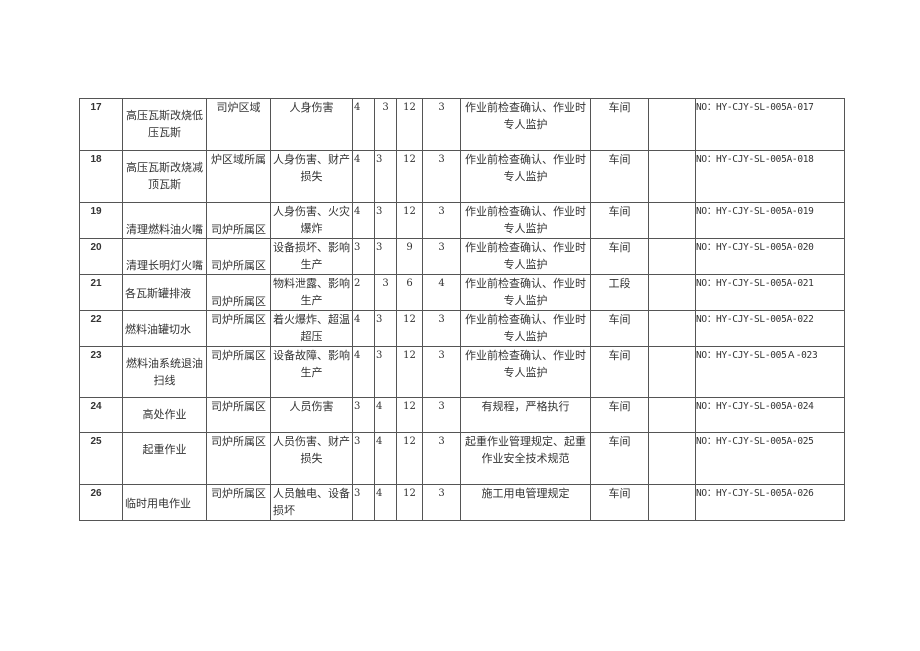 This screenshot has height=651, width=920. What do you see at coordinates (770, 220) in the screenshot?
I see `record-code: NO：HY-CJY-SL-005A-019` at bounding box center [770, 220].